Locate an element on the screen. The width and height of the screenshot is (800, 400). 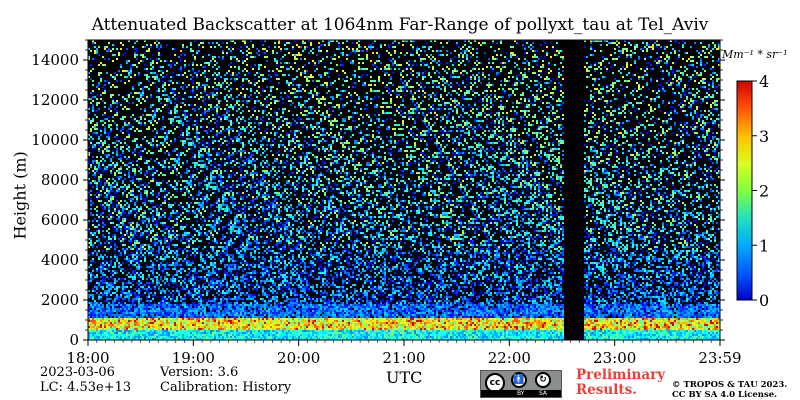
preliminary-line-2: Results. is located at coordinates (620, 390).